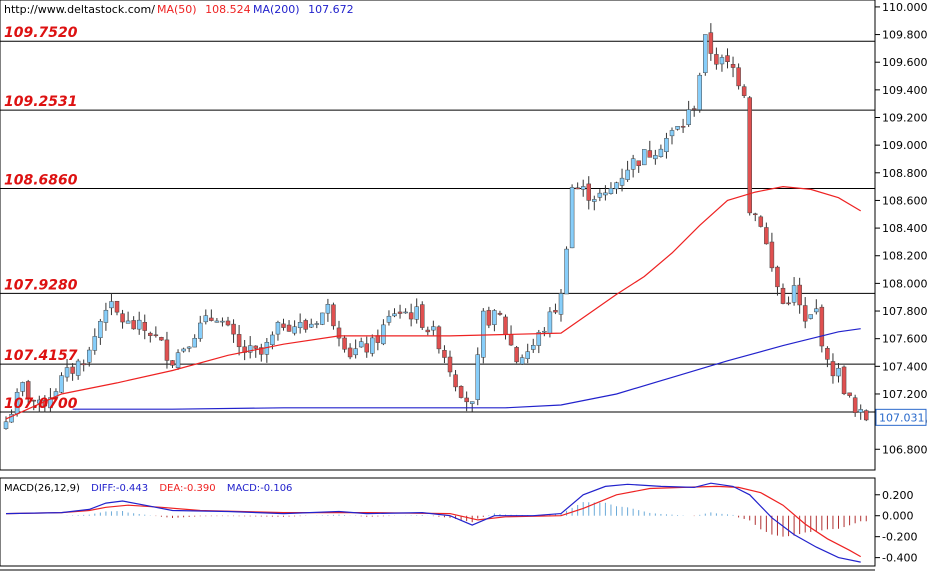 The image size is (930, 583). I want to click on level-label: 108.6860, so click(41, 181).